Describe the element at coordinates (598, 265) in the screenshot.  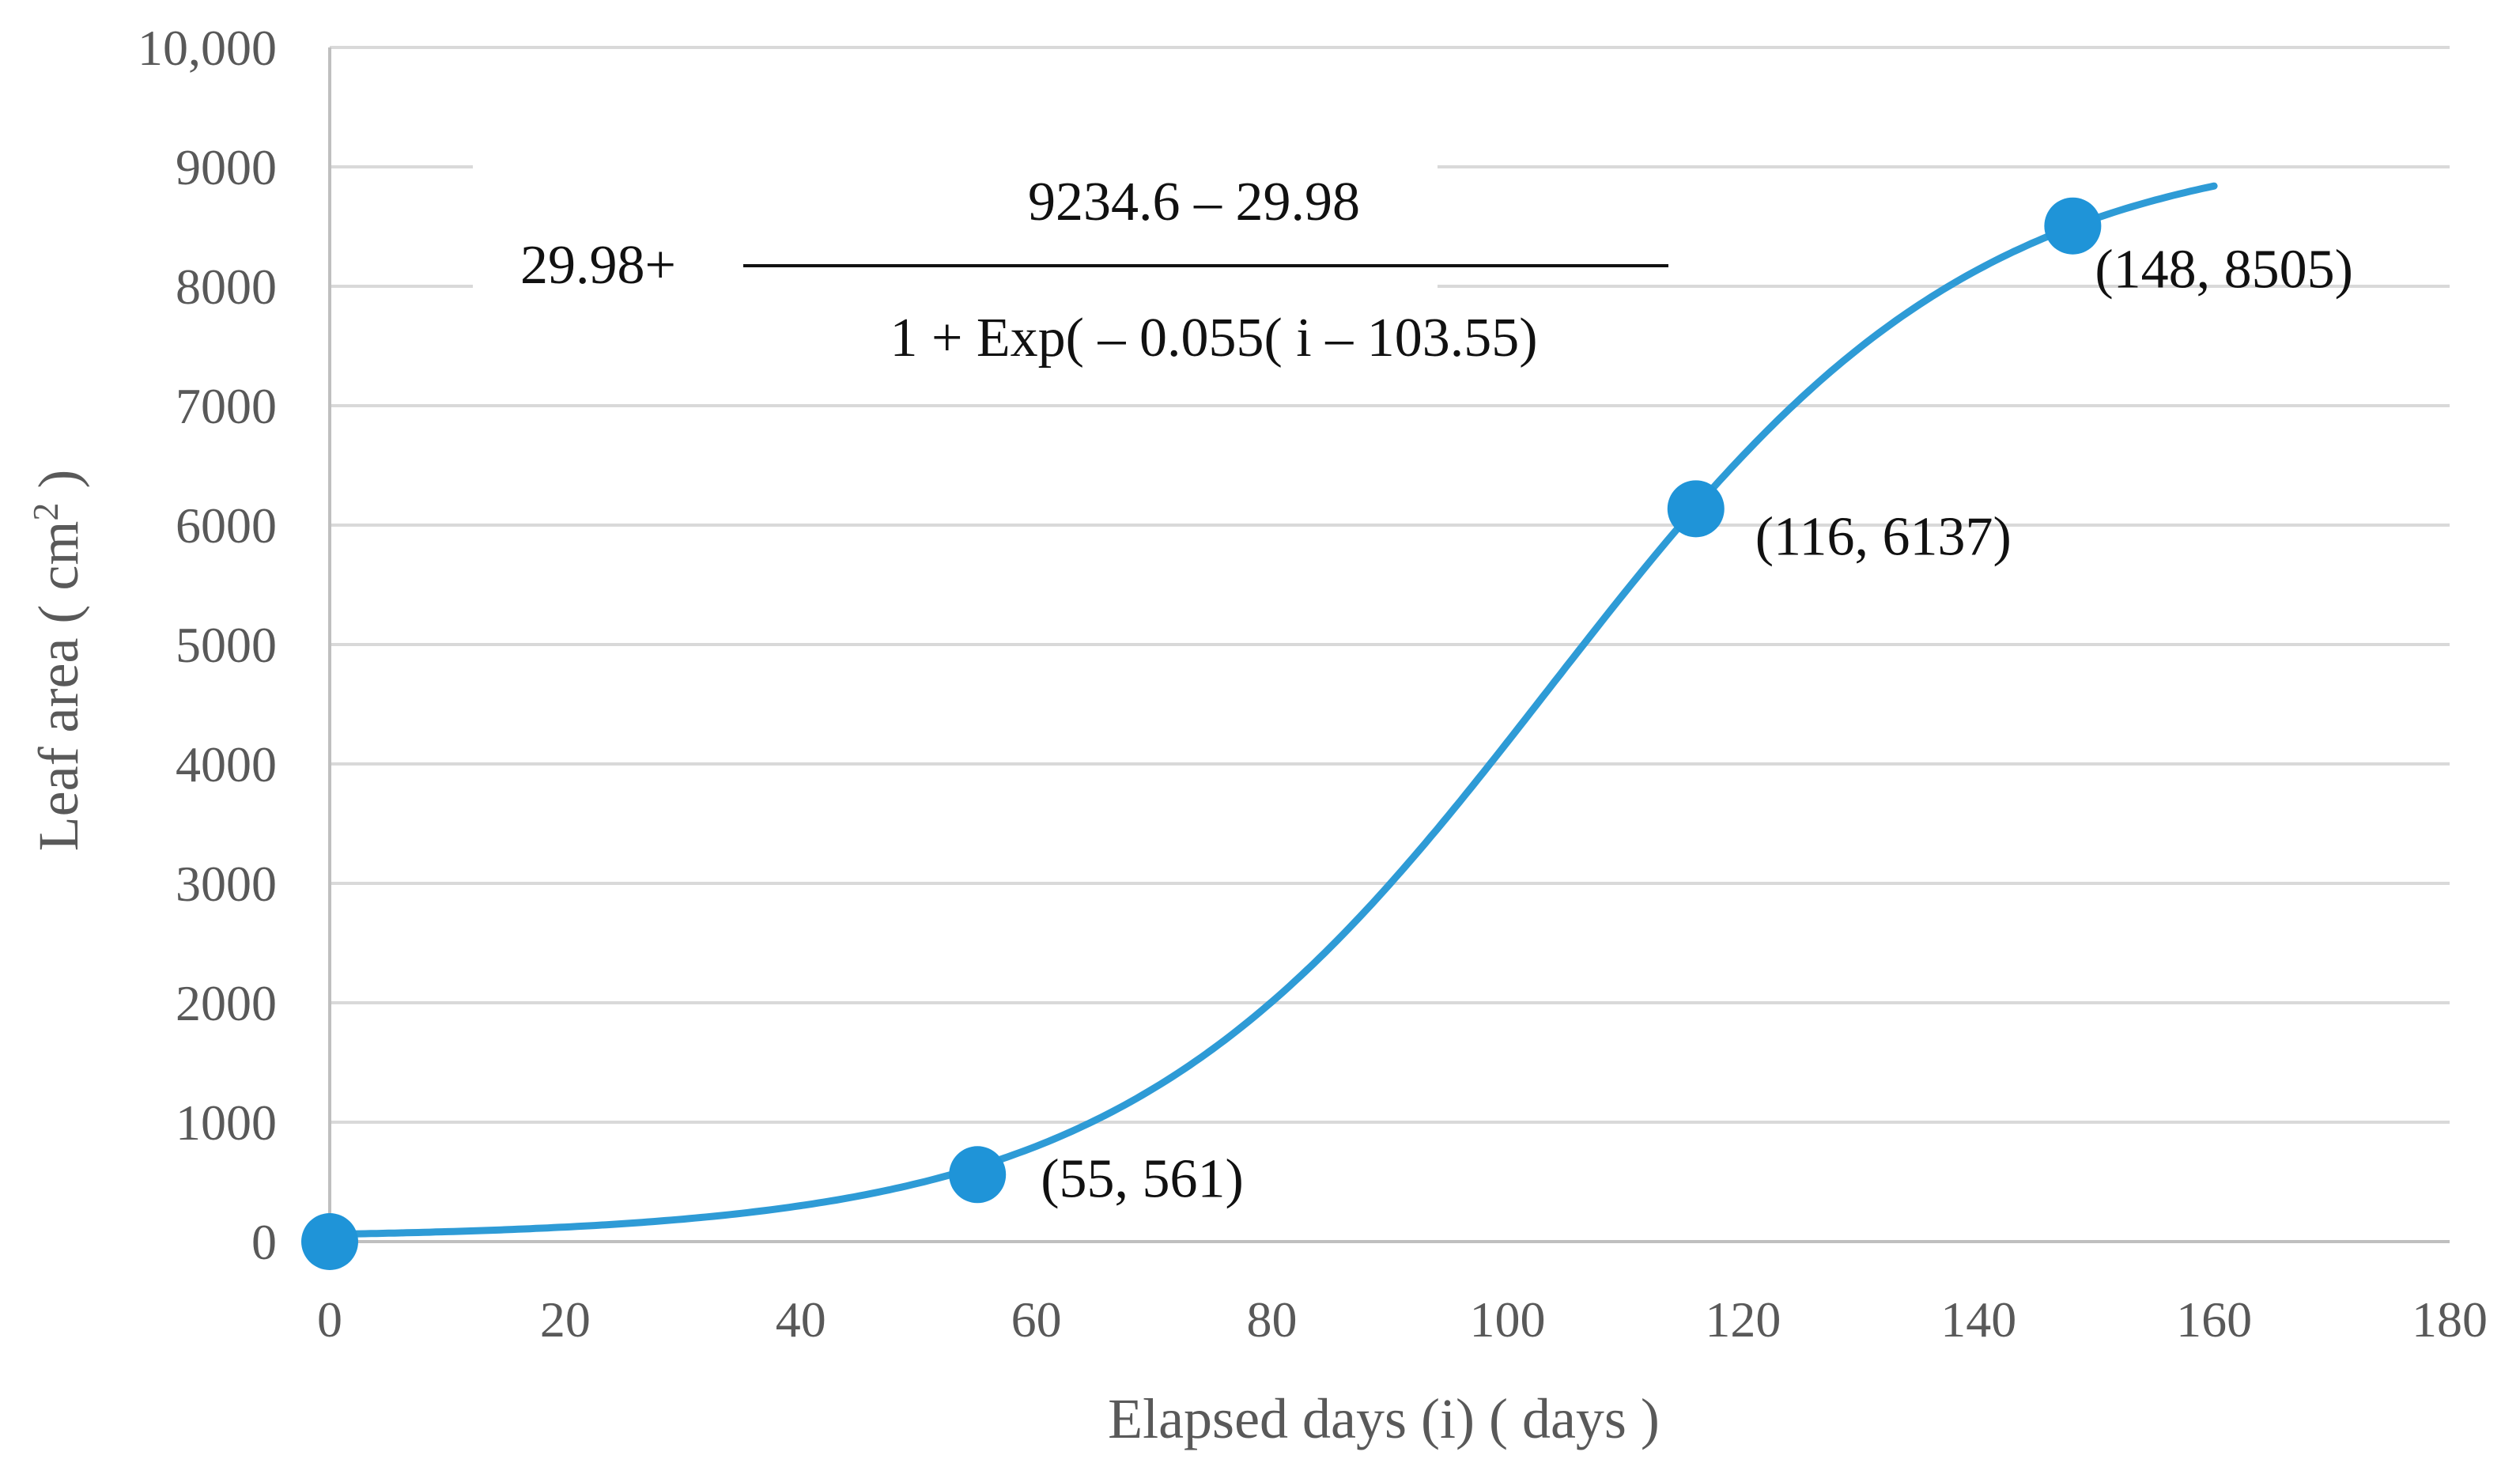
I see `formula-left-term: 29.98+` at that location.